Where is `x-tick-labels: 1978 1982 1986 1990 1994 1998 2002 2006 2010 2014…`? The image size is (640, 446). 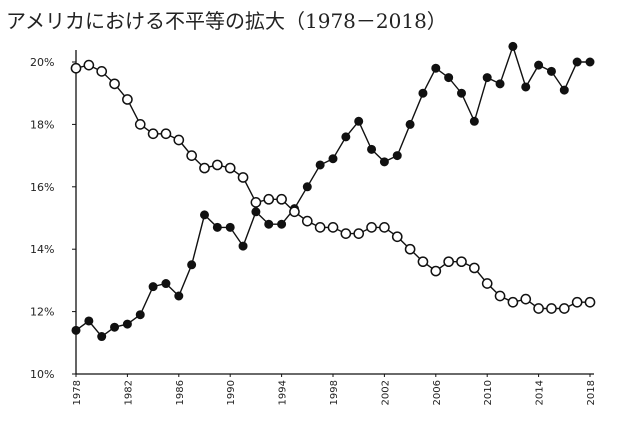 x-tick-labels: 1978 1982 1986 1990 1994 1998 2002 2006 2010 2014… is located at coordinates (334, 389).